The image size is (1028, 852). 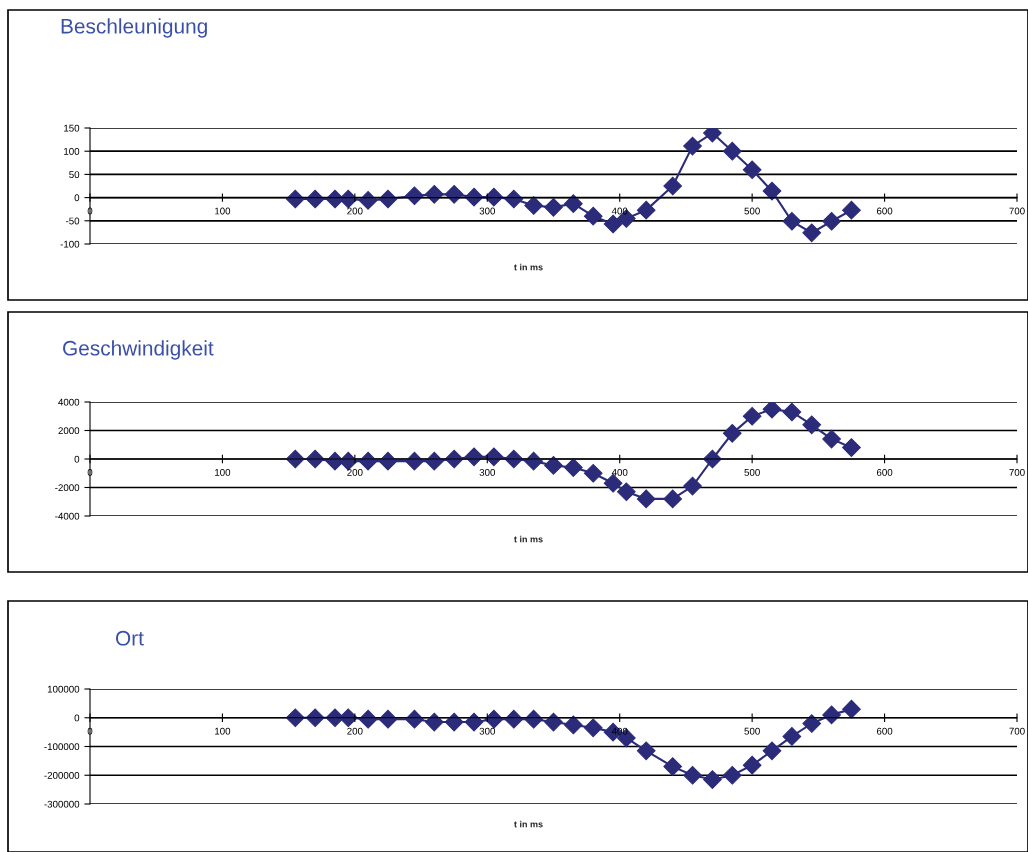 I want to click on y-tick-label: 4000, so click(x=69, y=402).